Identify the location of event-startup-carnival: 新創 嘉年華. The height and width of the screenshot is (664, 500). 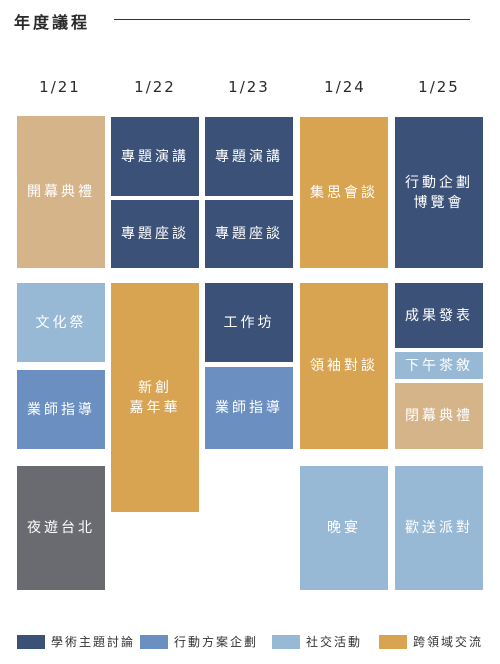
(155, 397).